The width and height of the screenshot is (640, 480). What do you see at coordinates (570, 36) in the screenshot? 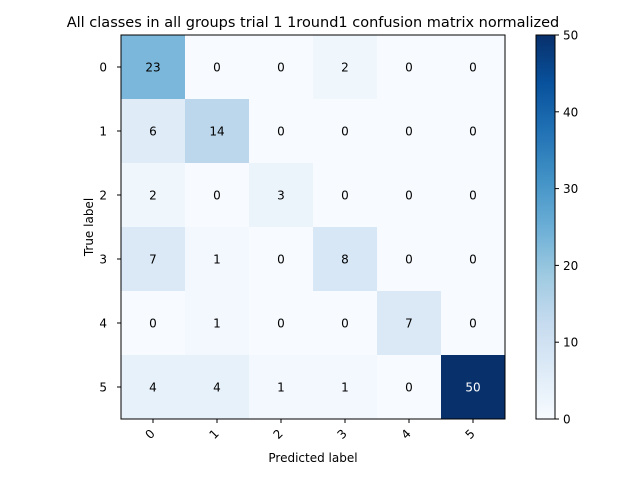
I see `colorbar-tick-label: 50` at bounding box center [570, 36].